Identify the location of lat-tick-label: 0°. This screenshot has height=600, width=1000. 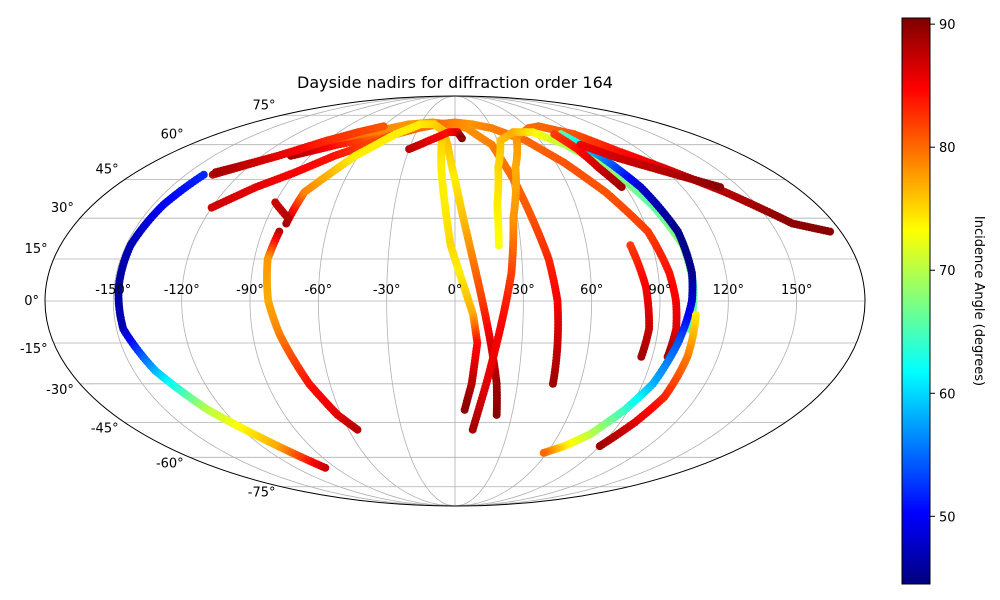
(31, 301).